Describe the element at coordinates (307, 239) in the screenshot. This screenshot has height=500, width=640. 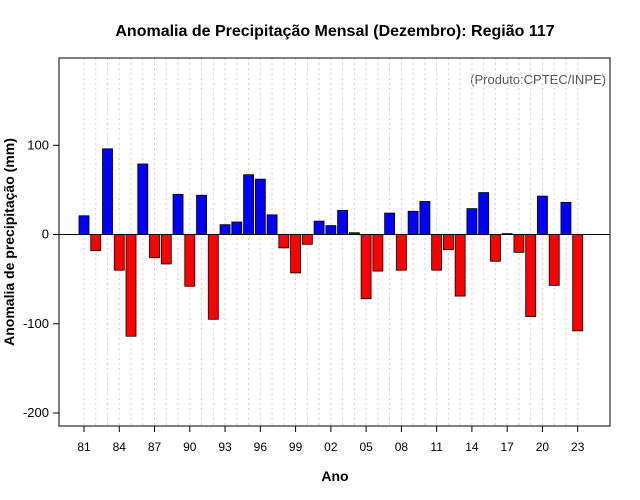
I see `bar-2000` at that location.